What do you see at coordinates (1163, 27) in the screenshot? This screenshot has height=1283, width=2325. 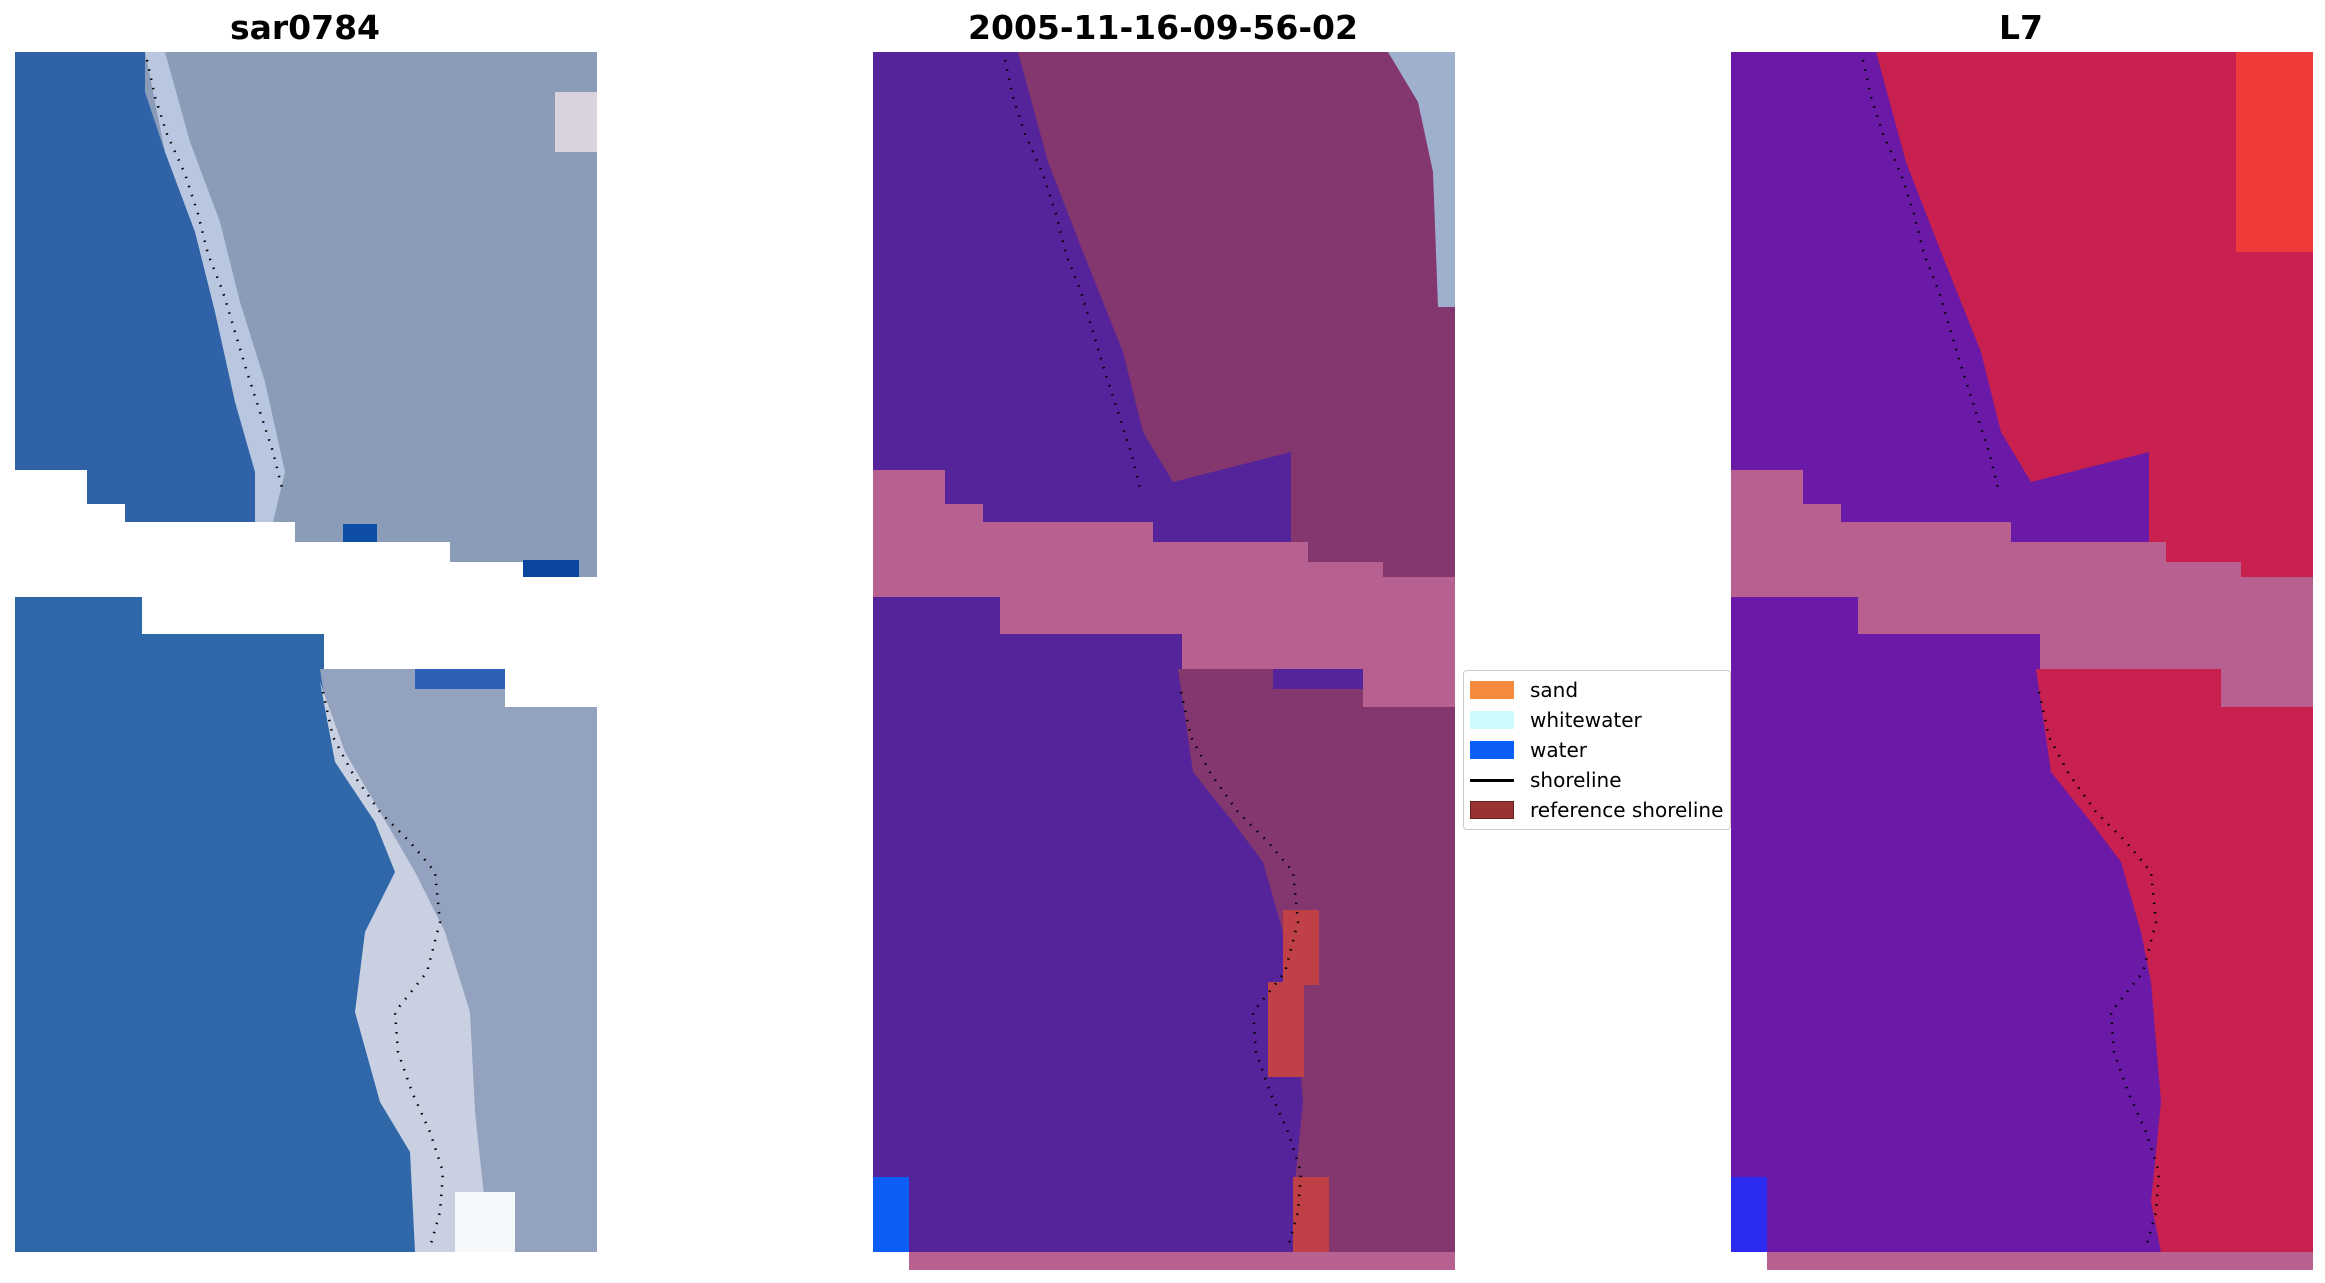 I see `panel-title-classified: 2005-11-16-09-56-02` at bounding box center [1163, 27].